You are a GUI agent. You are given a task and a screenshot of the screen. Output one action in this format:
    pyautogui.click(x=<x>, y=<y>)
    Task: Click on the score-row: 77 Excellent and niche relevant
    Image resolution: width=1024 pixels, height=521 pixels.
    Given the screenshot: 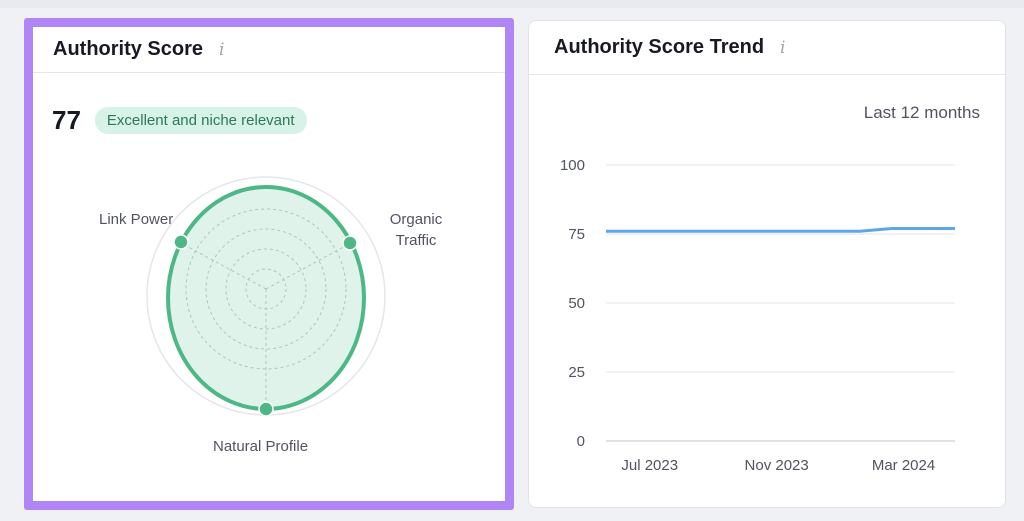 What is the action you would take?
    pyautogui.click(x=179, y=120)
    